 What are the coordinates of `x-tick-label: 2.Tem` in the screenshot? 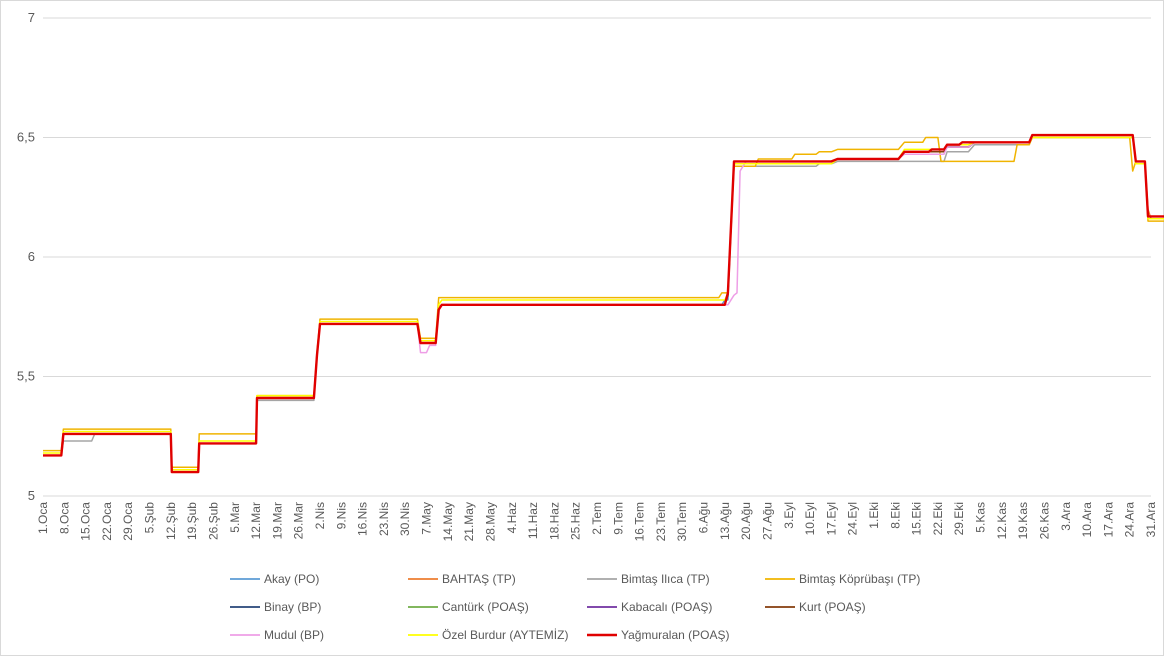 It's located at (597, 518).